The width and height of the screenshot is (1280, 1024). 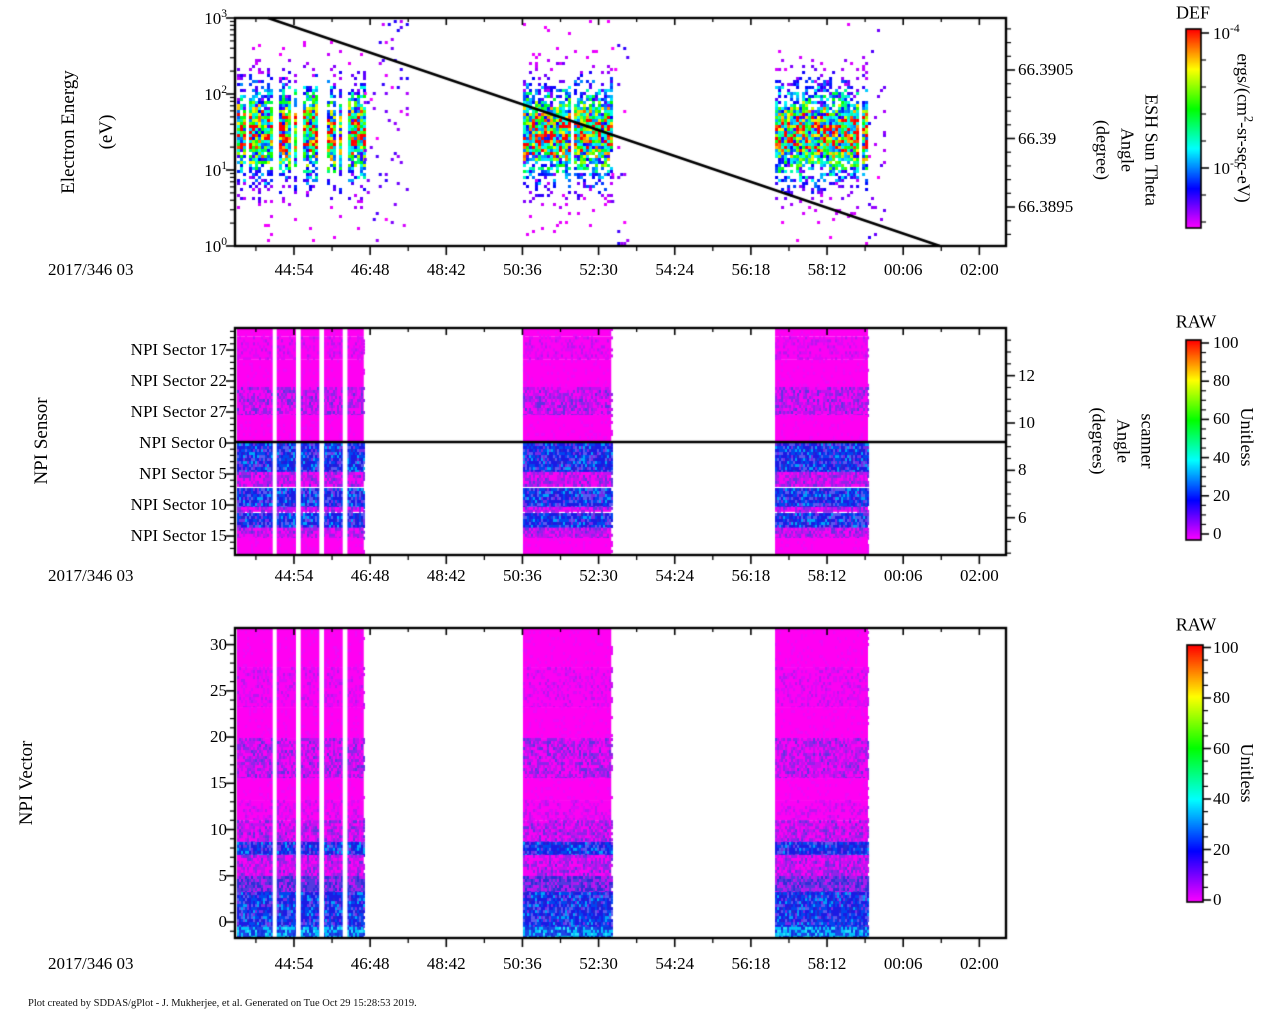 I want to click on raw-colorbar-unit-bottom: Unitless, so click(x=1247, y=772).